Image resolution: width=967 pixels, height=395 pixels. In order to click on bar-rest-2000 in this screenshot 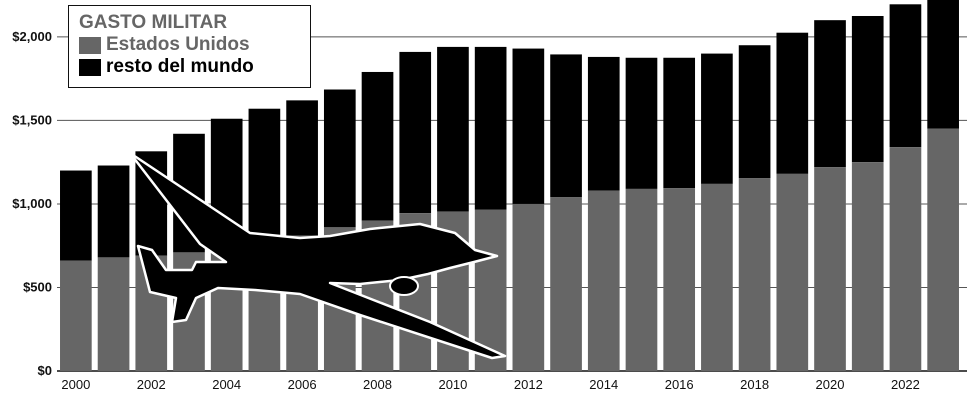, I will do `click(76, 215)`.